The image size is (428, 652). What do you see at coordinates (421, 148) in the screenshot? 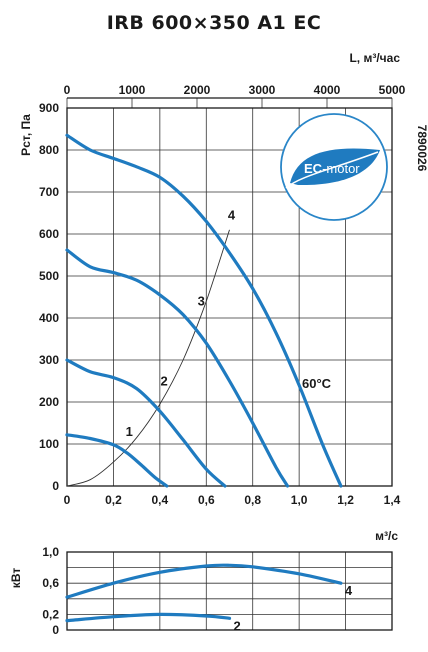
I see `catalog-code: 7890026` at bounding box center [421, 148].